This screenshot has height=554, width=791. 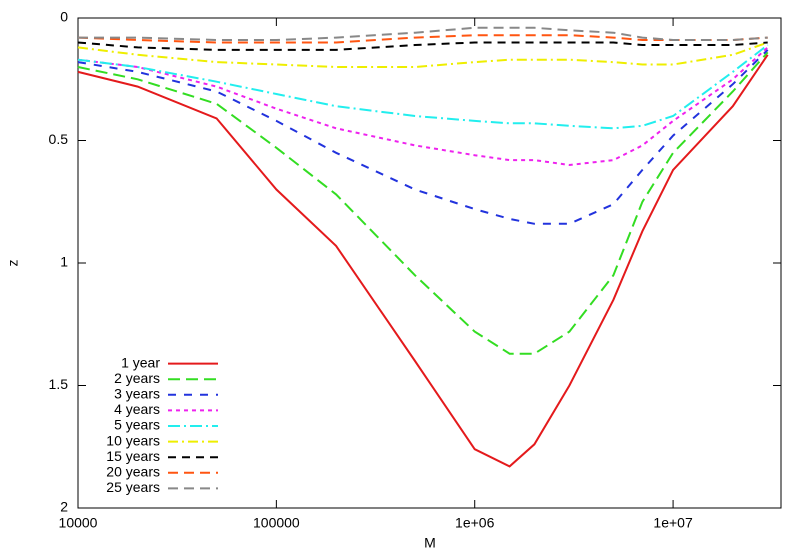 What do you see at coordinates (140, 362) in the screenshot?
I see `legend-label: 1 year` at bounding box center [140, 362].